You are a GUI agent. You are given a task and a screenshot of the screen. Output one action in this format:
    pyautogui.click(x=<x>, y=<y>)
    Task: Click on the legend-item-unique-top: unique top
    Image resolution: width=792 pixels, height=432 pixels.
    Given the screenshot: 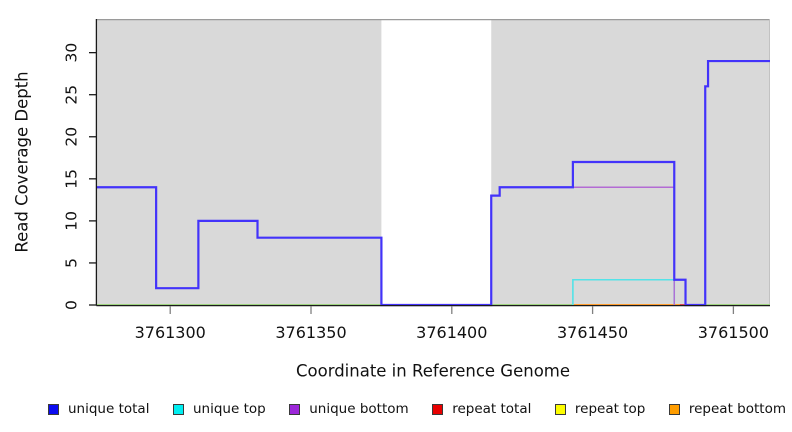 What is the action you would take?
    pyautogui.click(x=219, y=409)
    